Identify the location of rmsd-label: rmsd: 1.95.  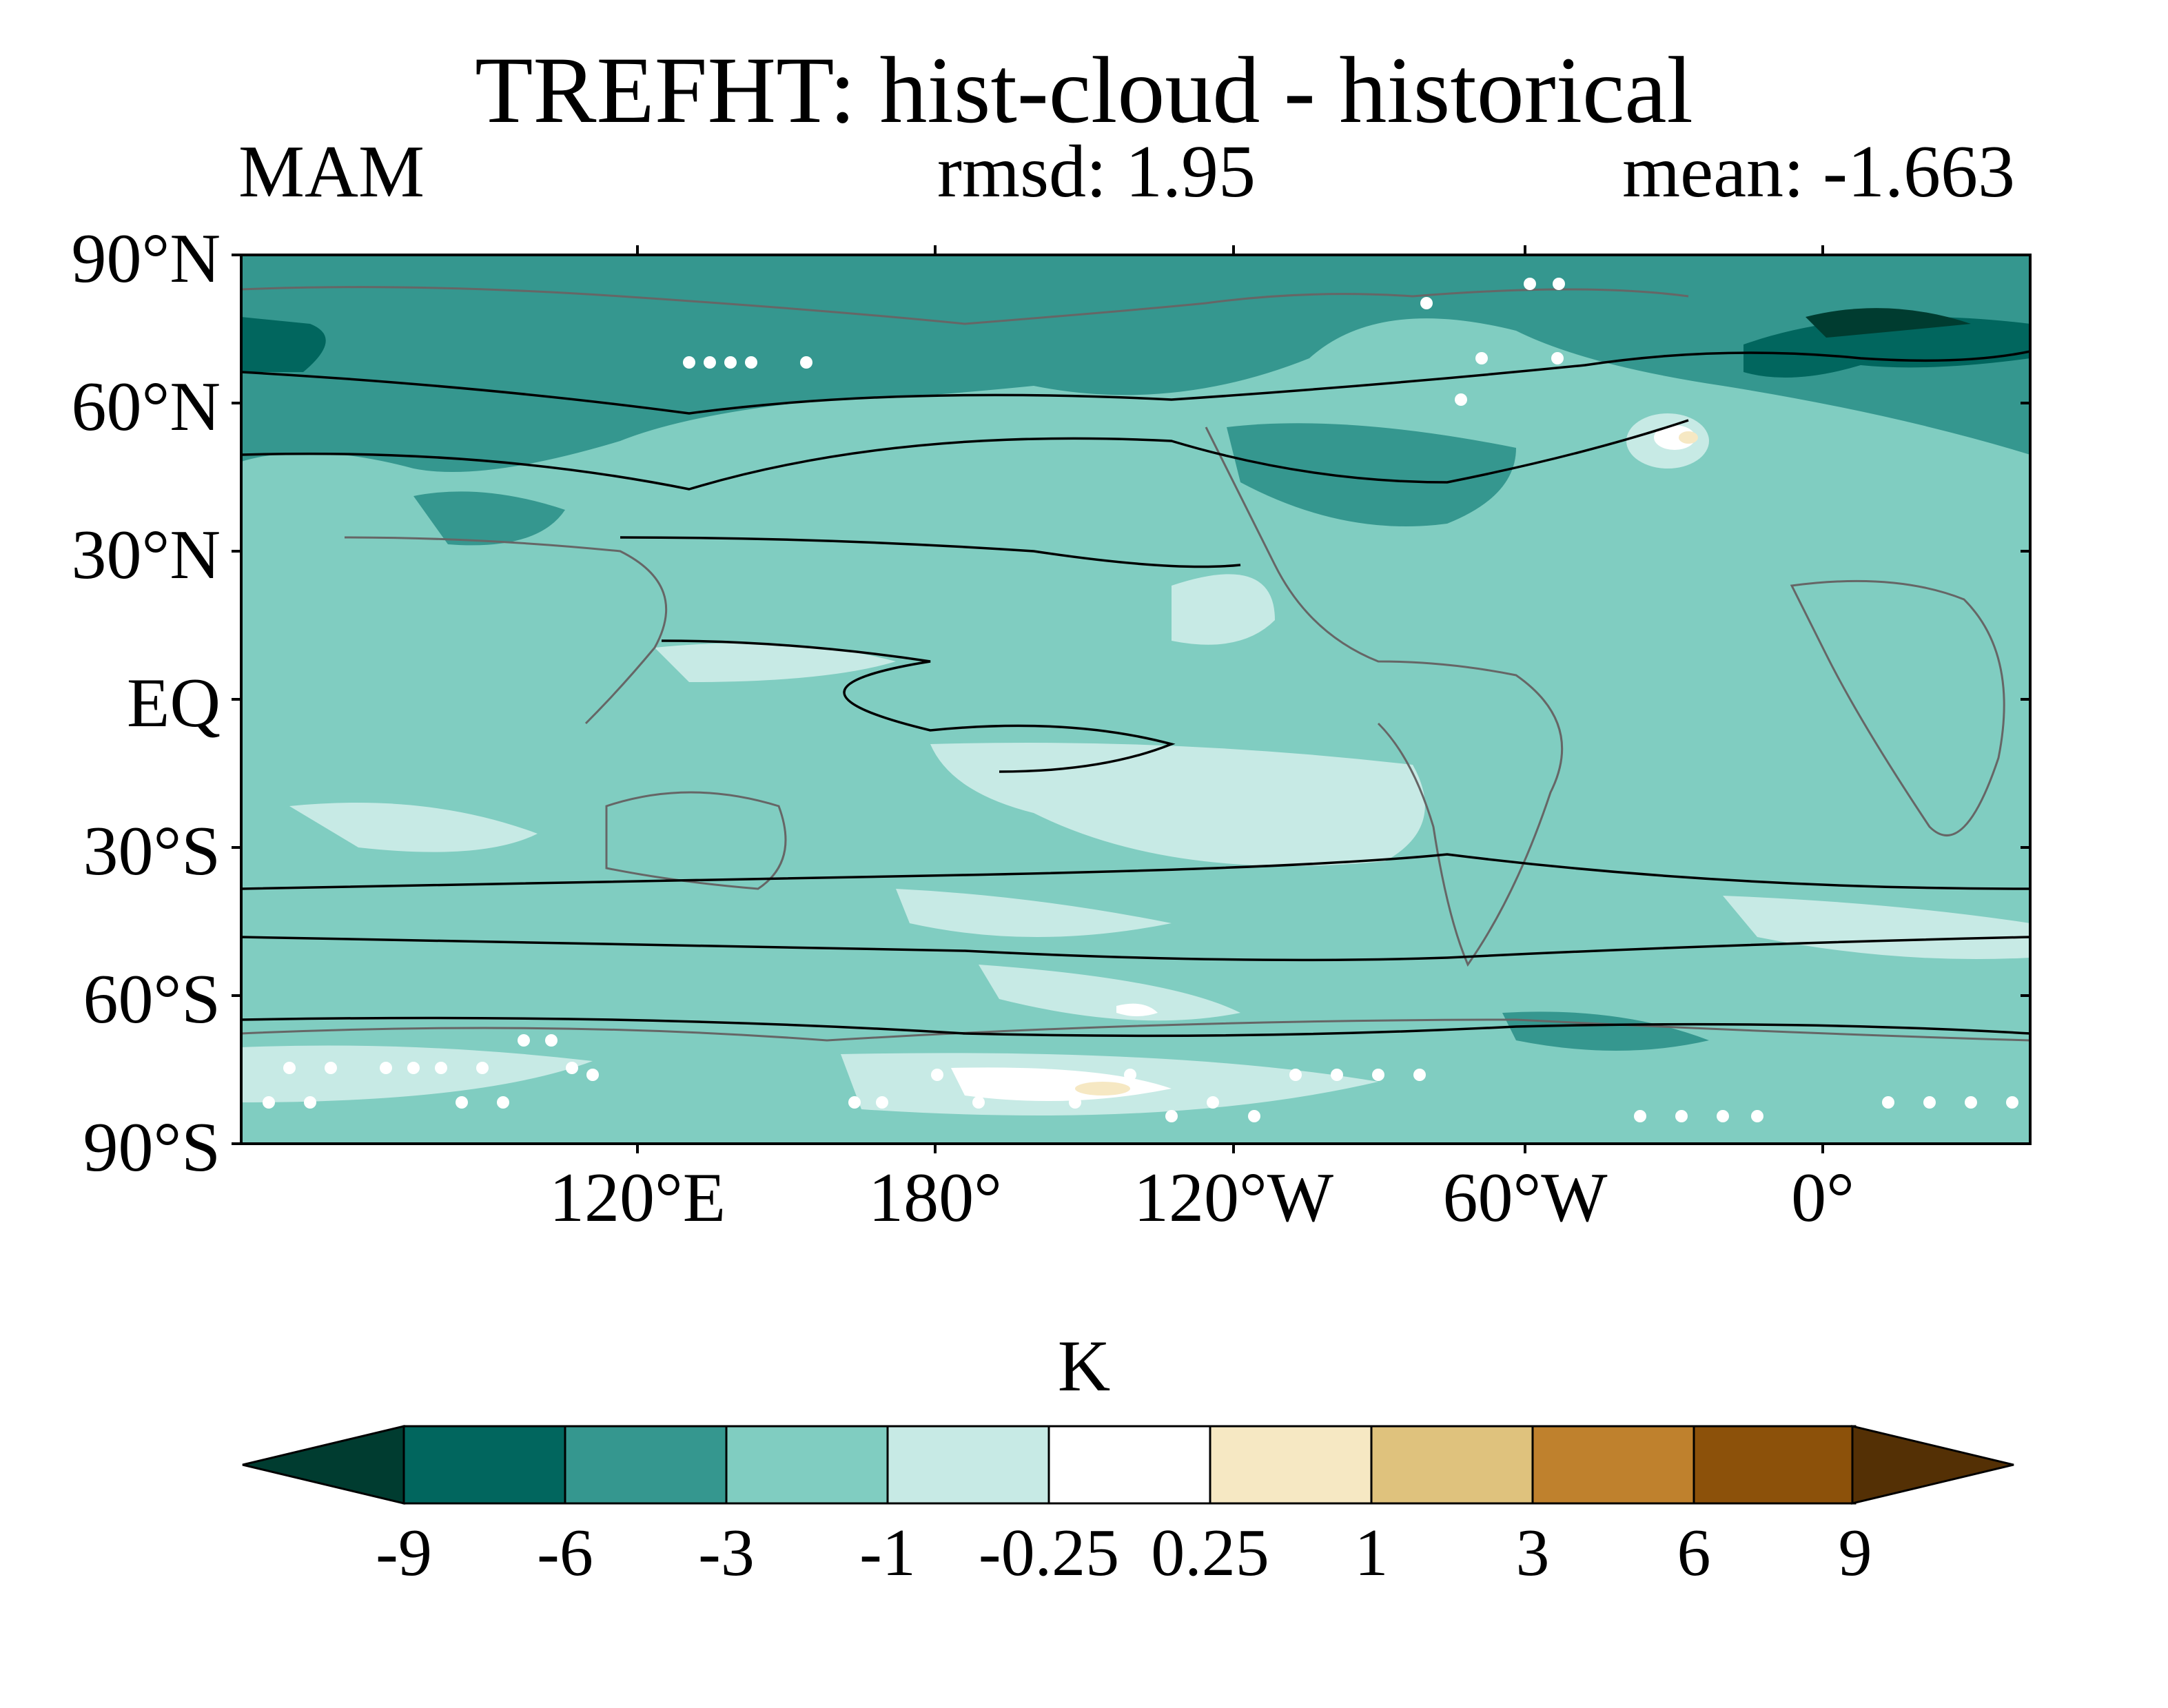
(1096, 172).